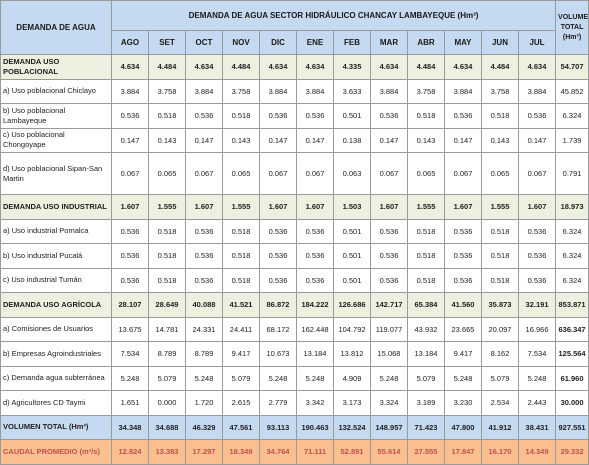 This screenshot has height=465, width=589. What do you see at coordinates (352, 173) in the screenshot?
I see `cell-value: 0.063` at bounding box center [352, 173].